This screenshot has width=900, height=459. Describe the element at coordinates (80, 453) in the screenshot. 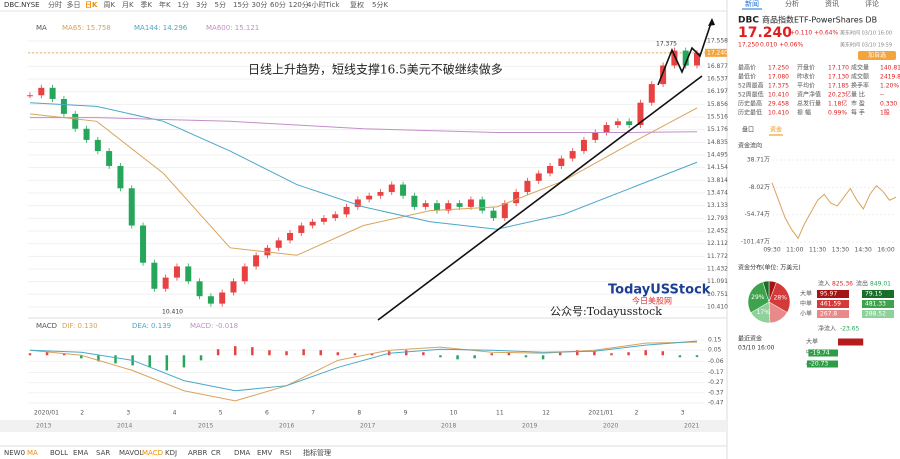

I see `indicator-tab: EMA` at that location.